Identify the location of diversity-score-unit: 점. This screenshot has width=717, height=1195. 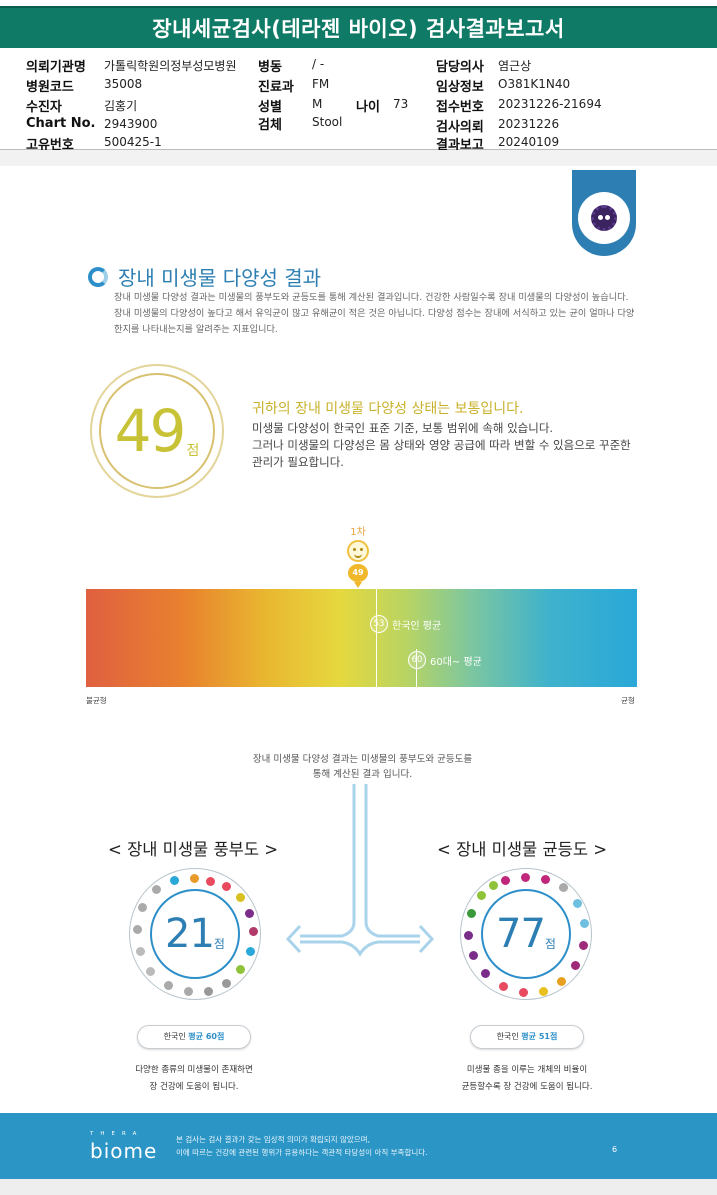
(193, 451).